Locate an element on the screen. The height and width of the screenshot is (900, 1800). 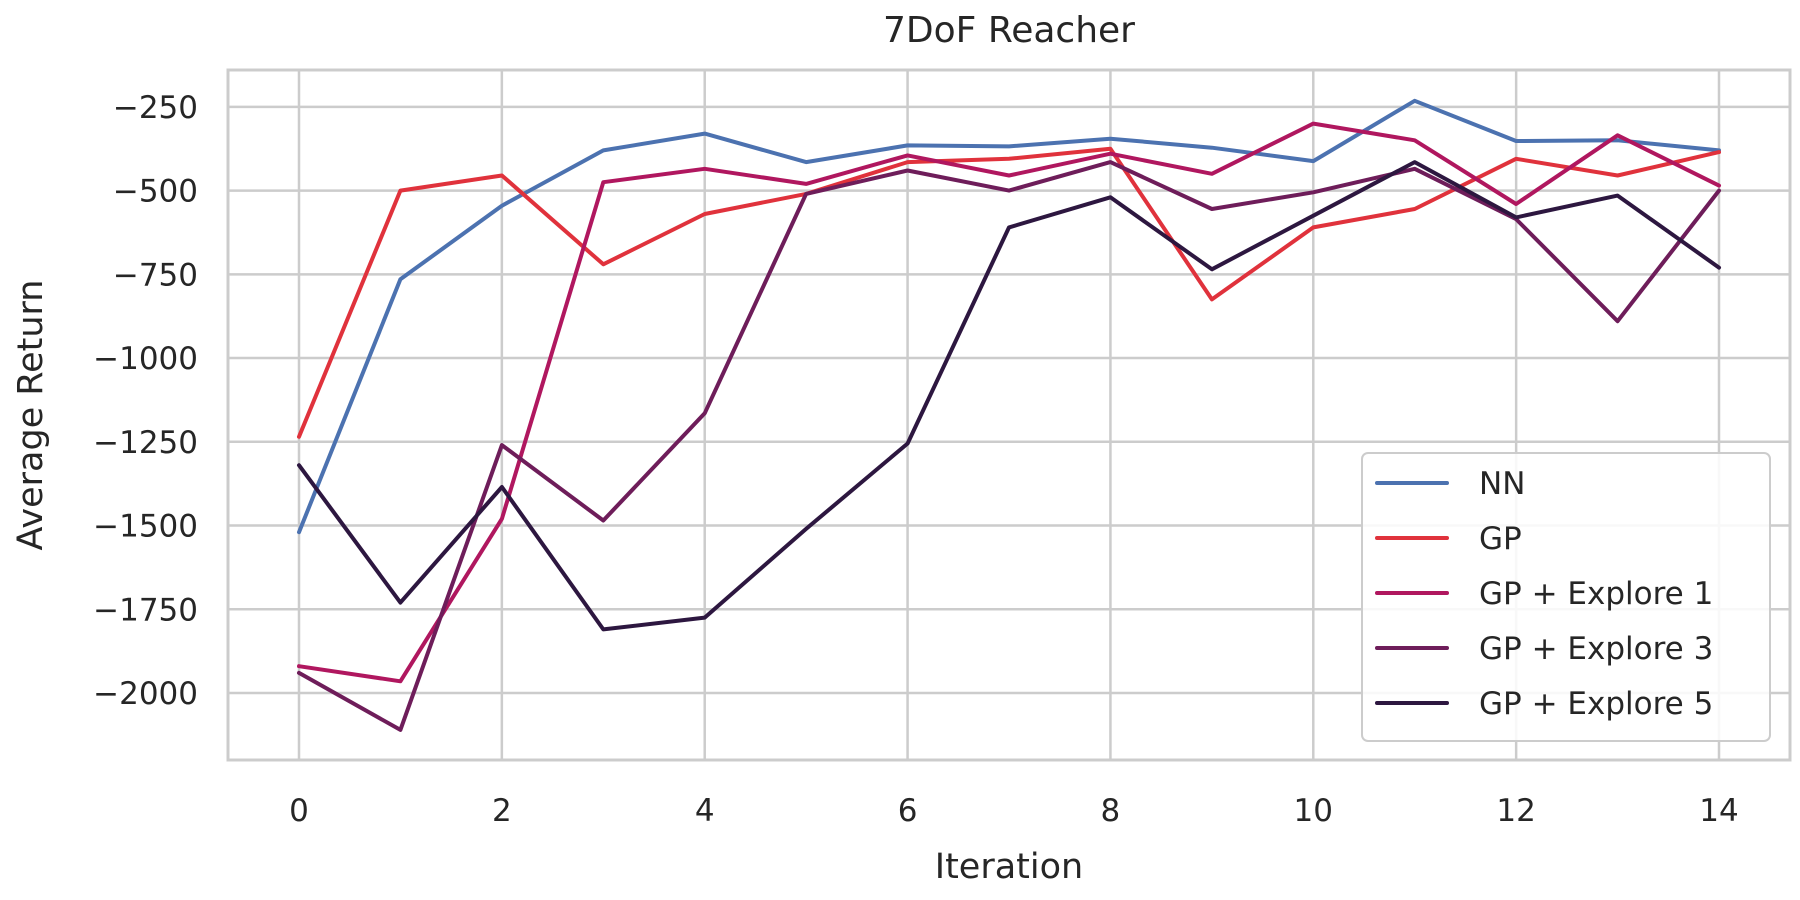
x-tick-label: 12 is located at coordinates (1515, 811).